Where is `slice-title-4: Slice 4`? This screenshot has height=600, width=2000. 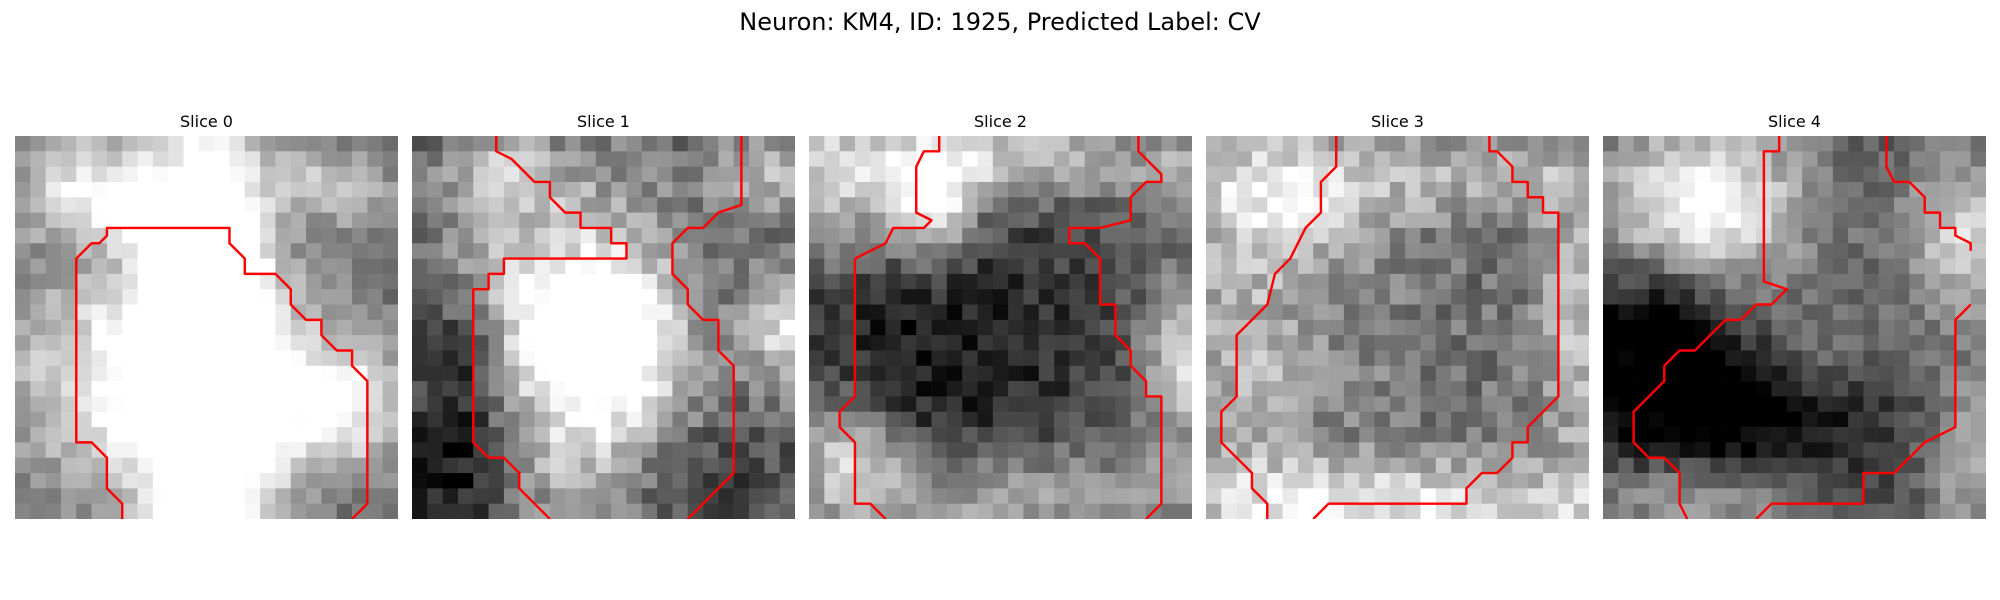 slice-title-4: Slice 4 is located at coordinates (1794, 121).